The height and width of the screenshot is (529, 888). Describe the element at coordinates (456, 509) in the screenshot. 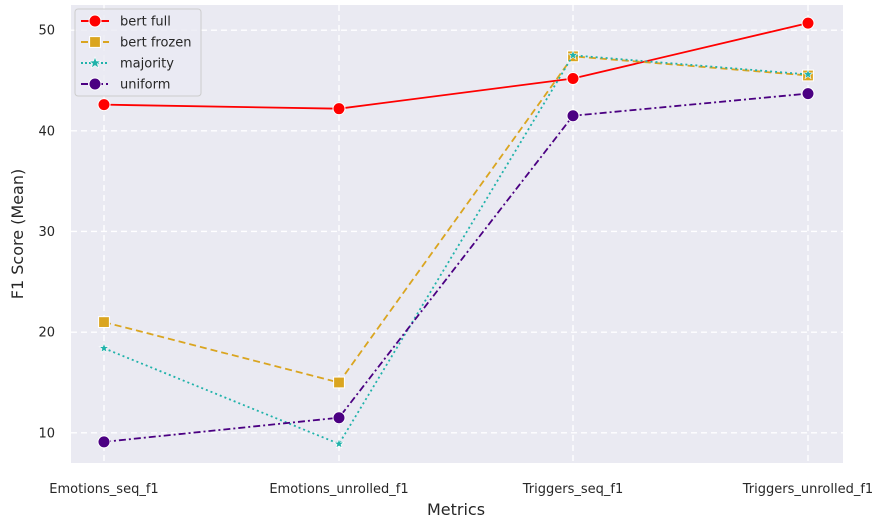

I see `x-axis-label: Metrics` at that location.